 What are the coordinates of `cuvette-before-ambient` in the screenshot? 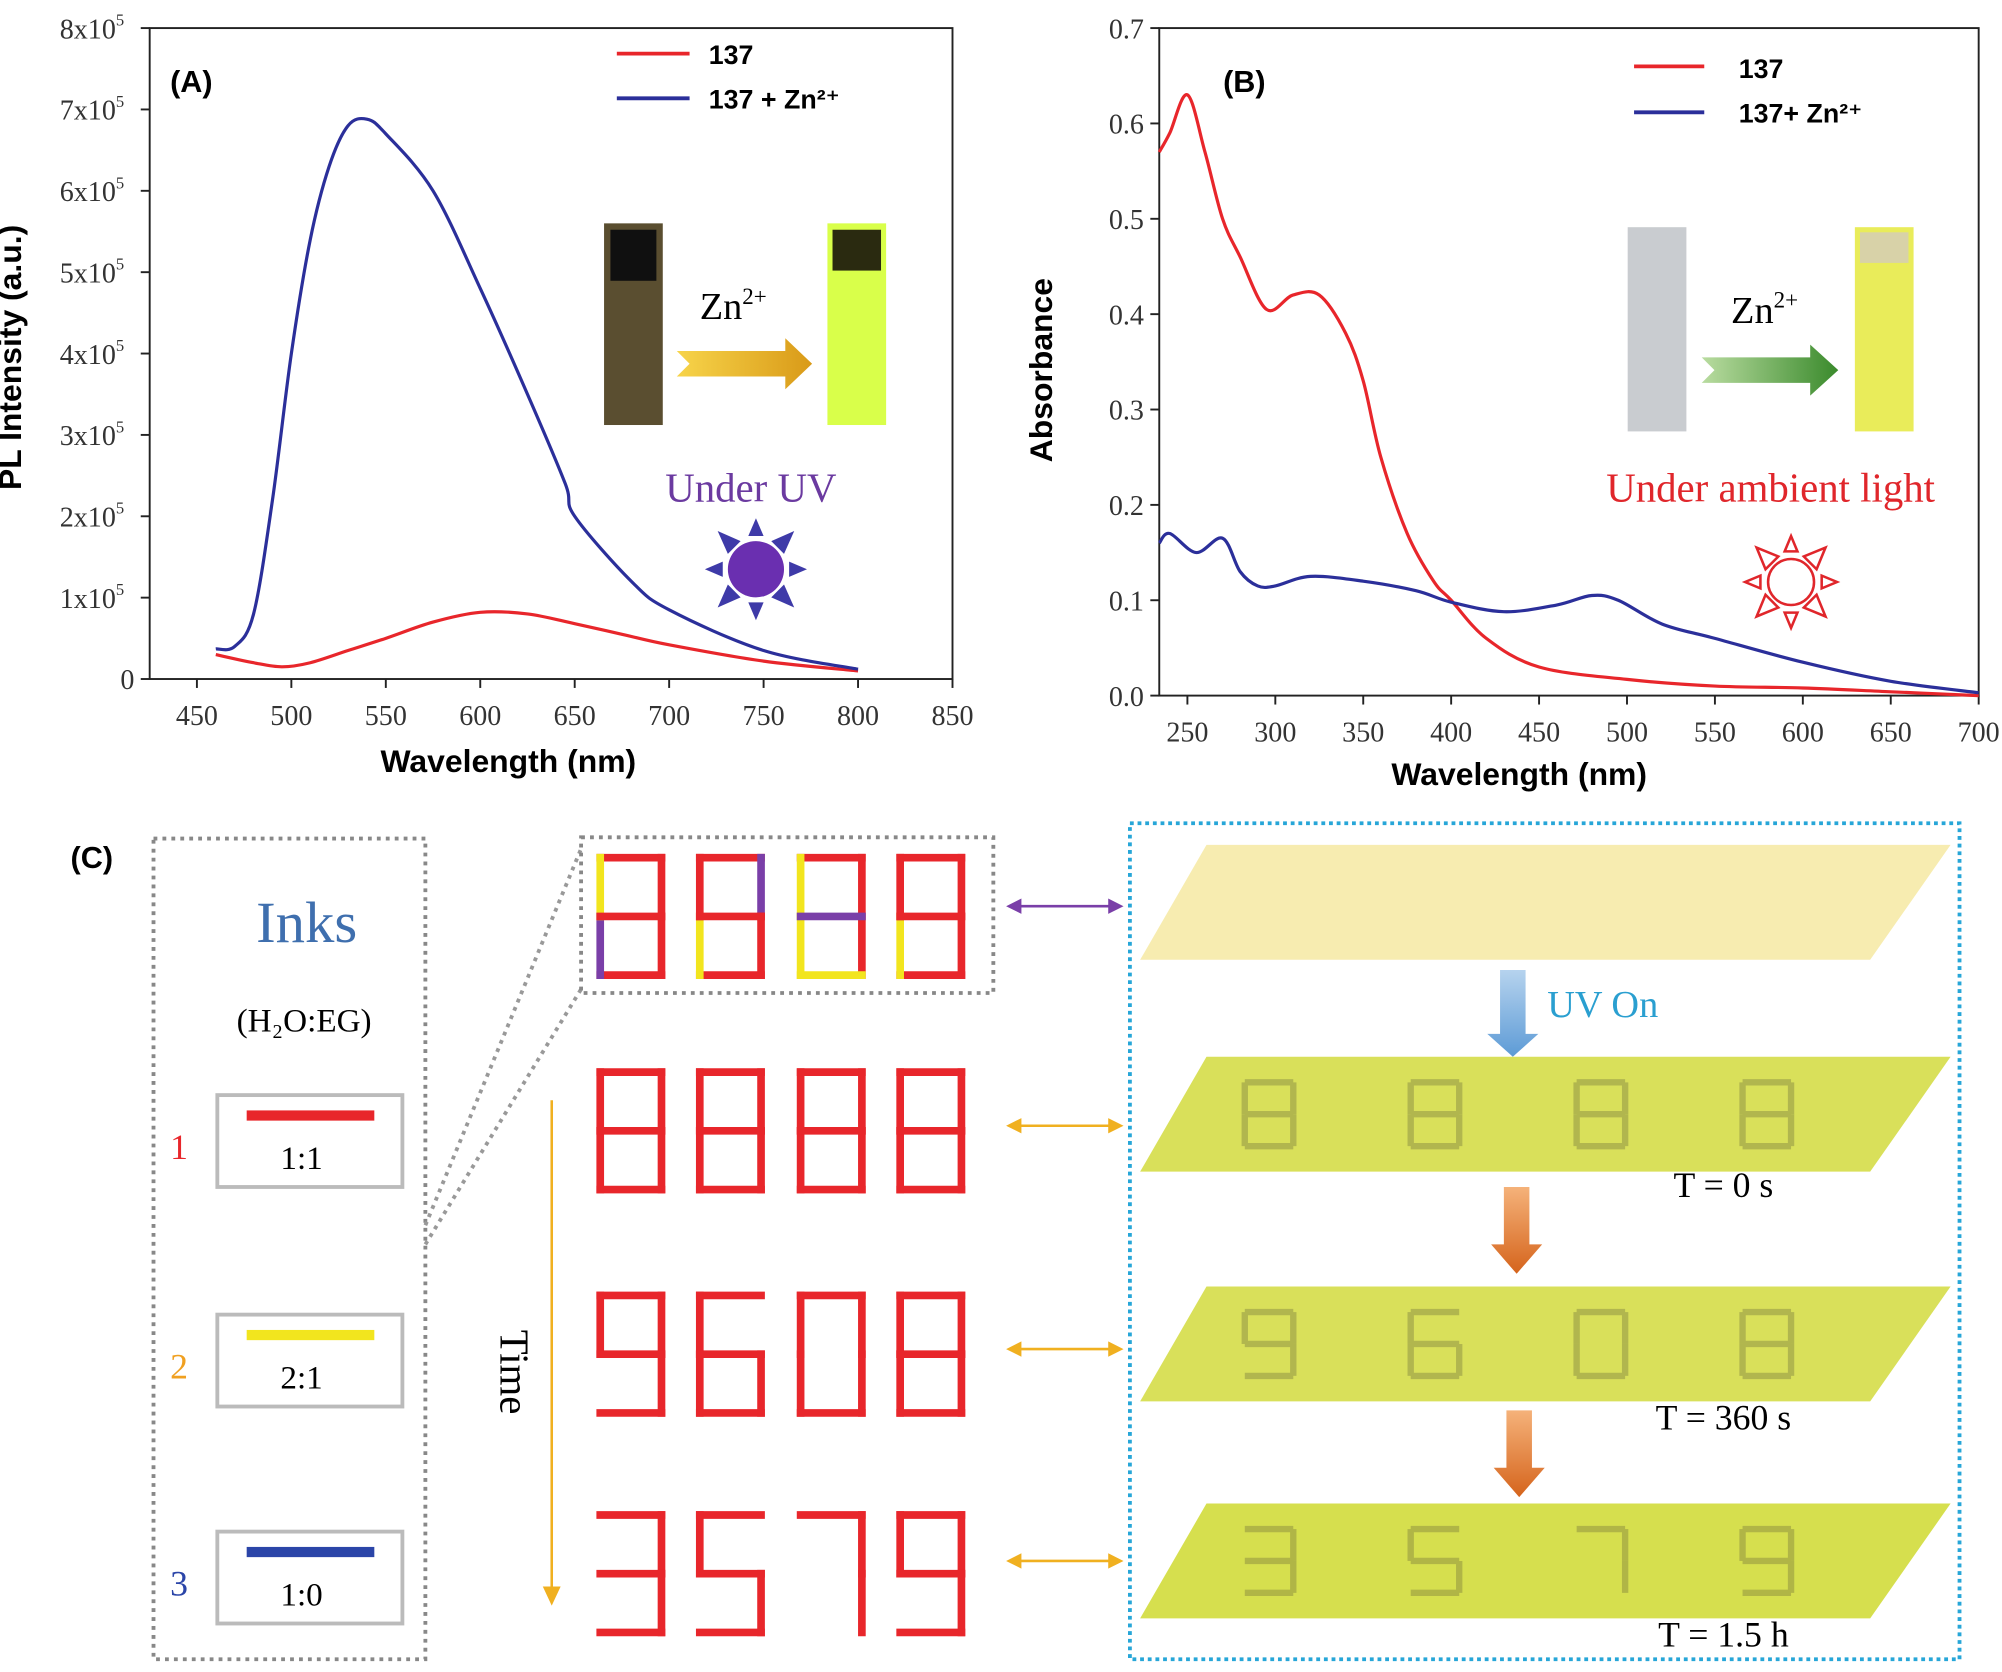 It's located at (1657, 329).